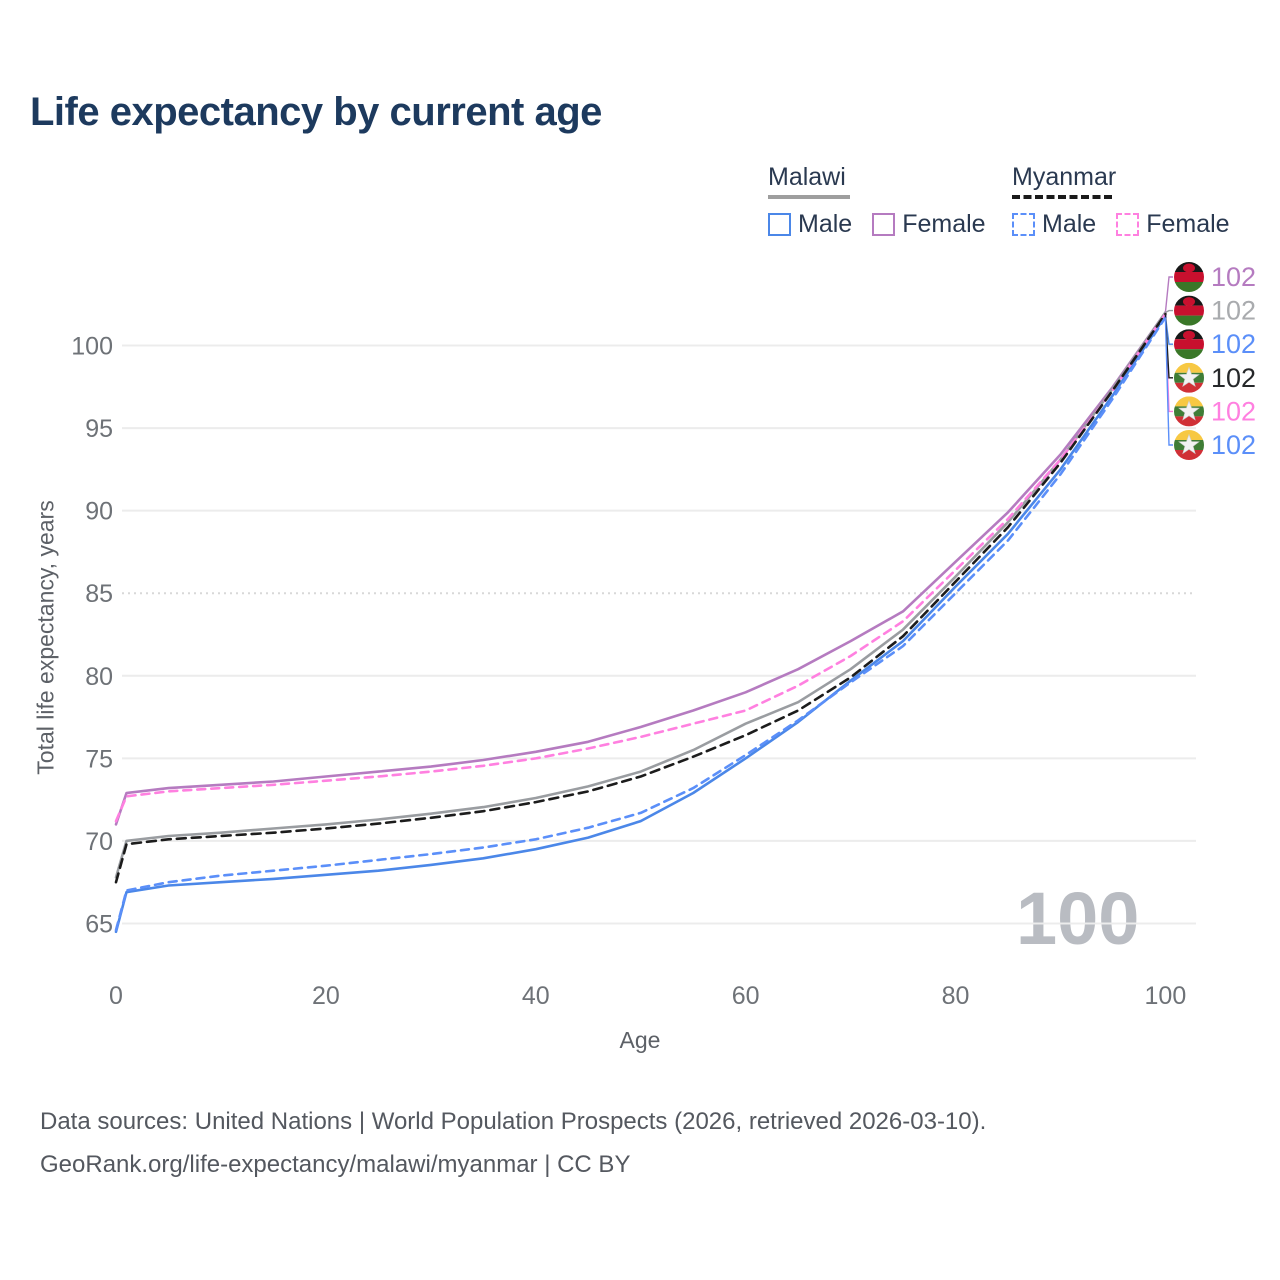 The image size is (1280, 1280). Describe the element at coordinates (92, 347) in the screenshot. I see `y-tick-label: 100` at that location.